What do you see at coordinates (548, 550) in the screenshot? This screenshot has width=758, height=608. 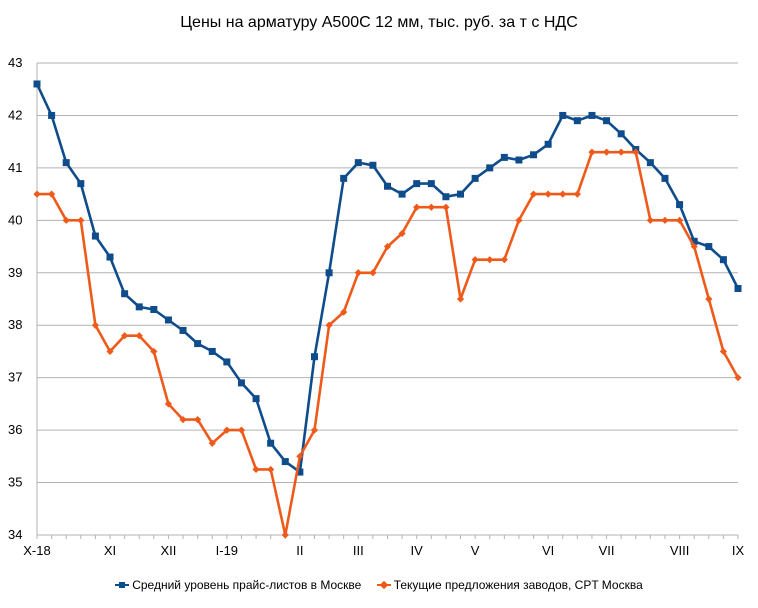 I see `x-tick-label: VI` at bounding box center [548, 550].